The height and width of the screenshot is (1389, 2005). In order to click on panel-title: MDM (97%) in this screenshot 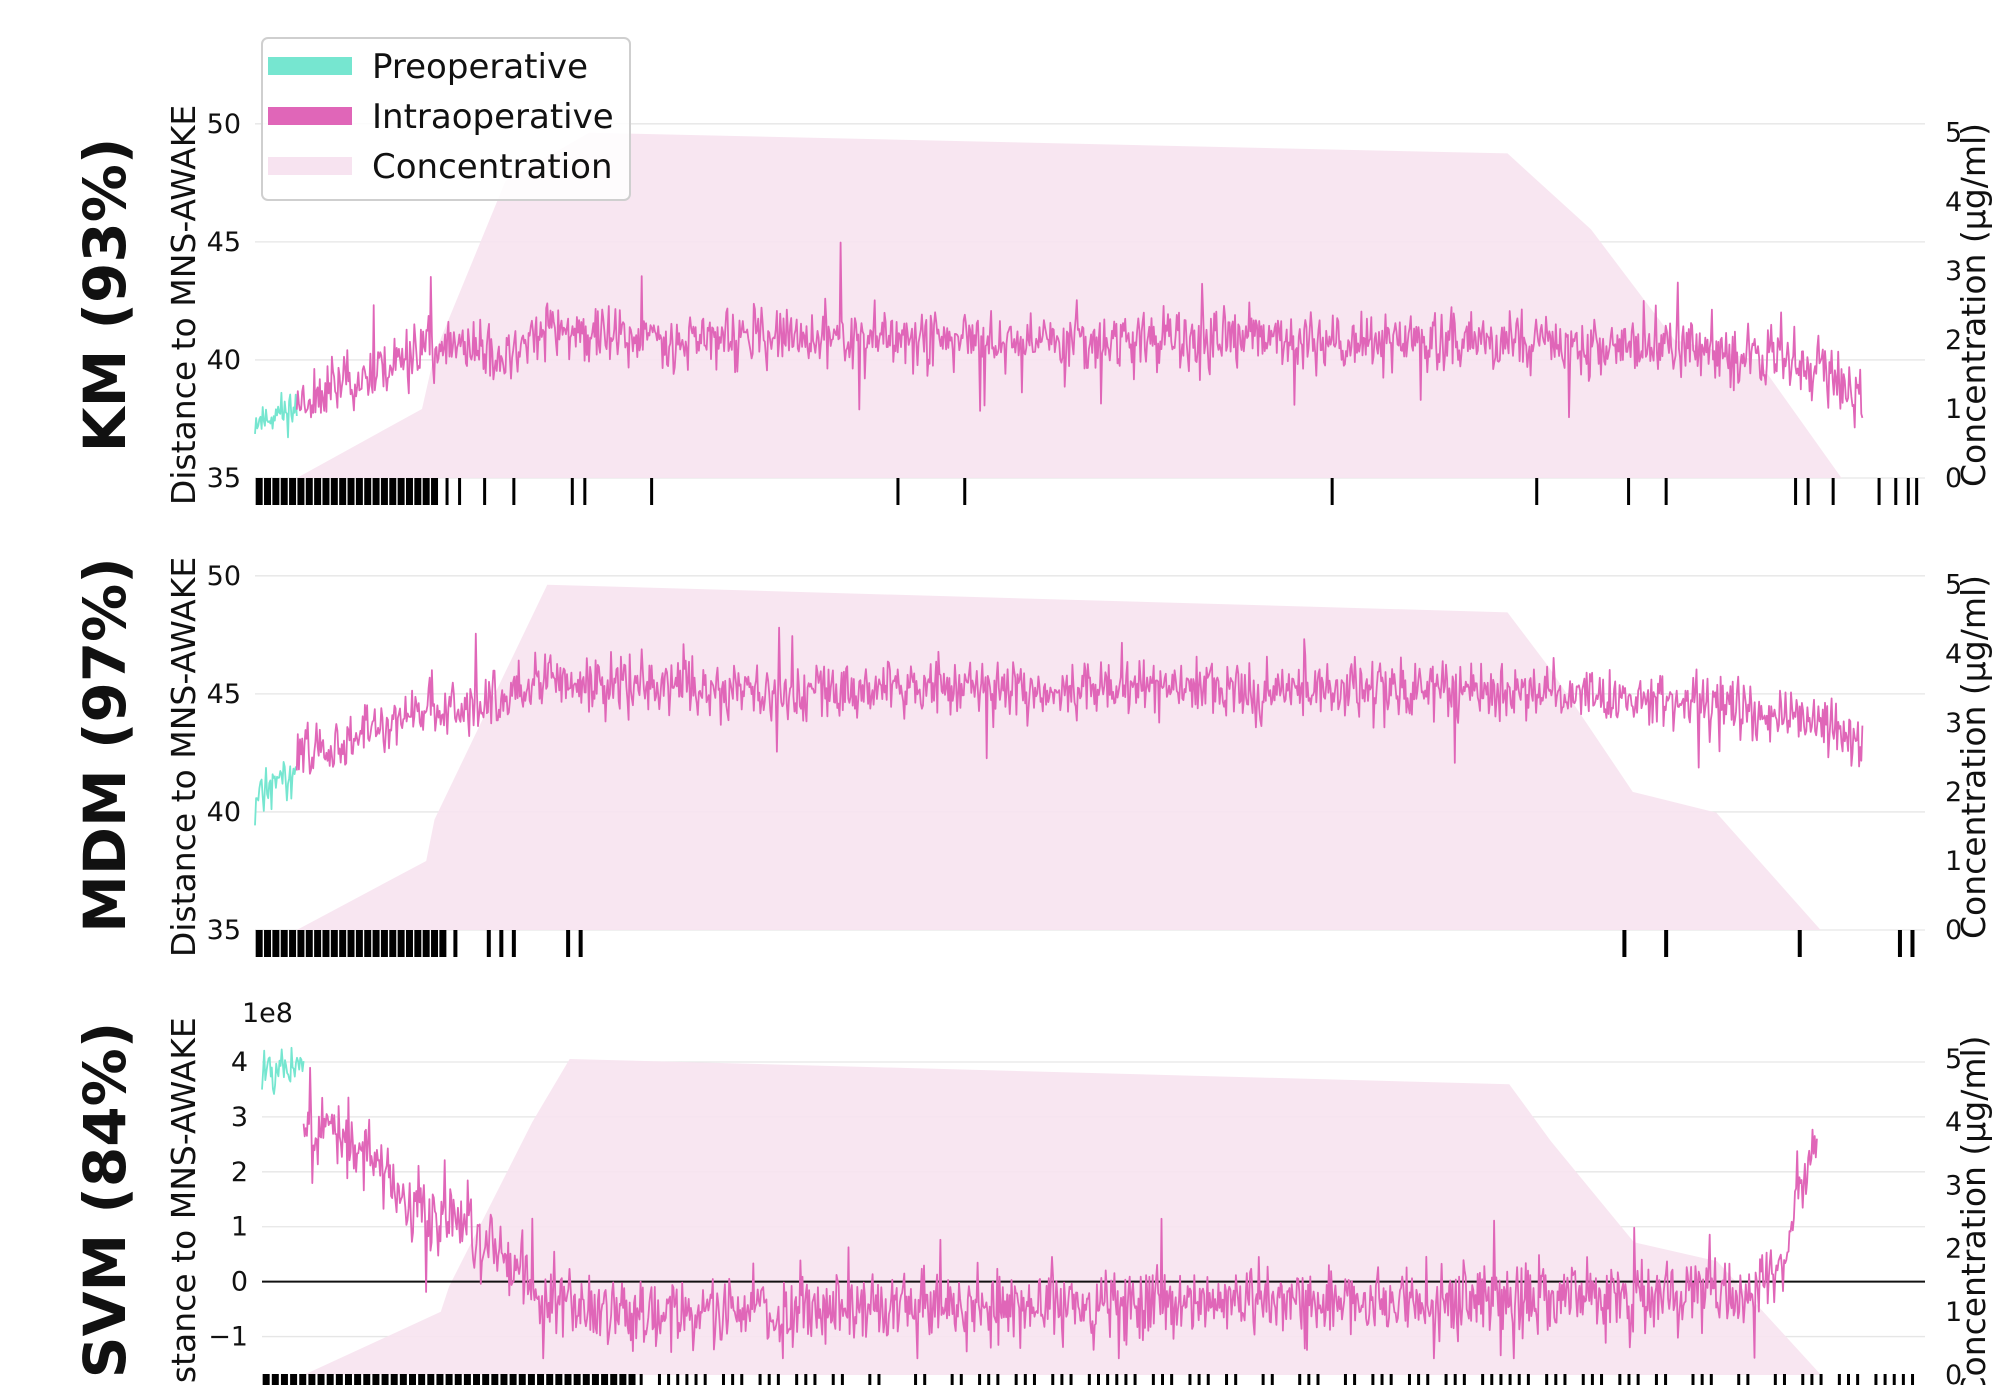, I will do `click(105, 745)`.